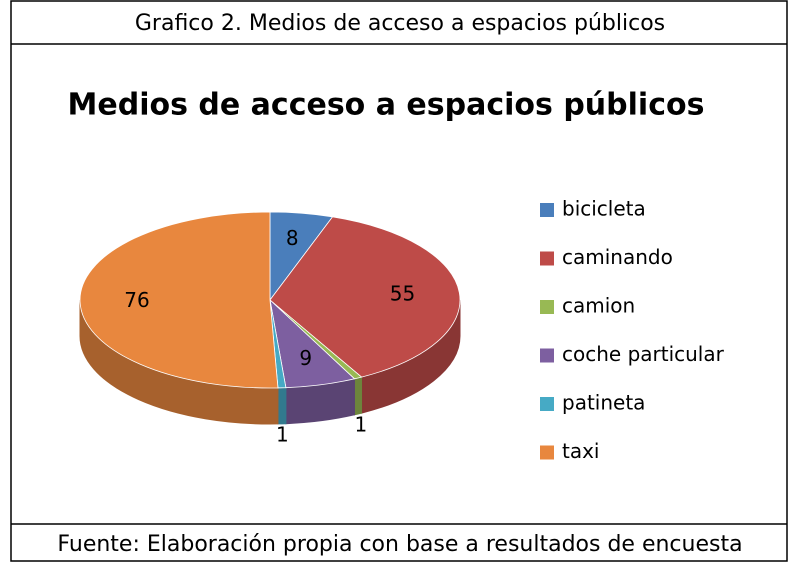 This screenshot has width=791, height=562. Describe the element at coordinates (136, 300) in the screenshot. I see `value-label: 76` at that location.